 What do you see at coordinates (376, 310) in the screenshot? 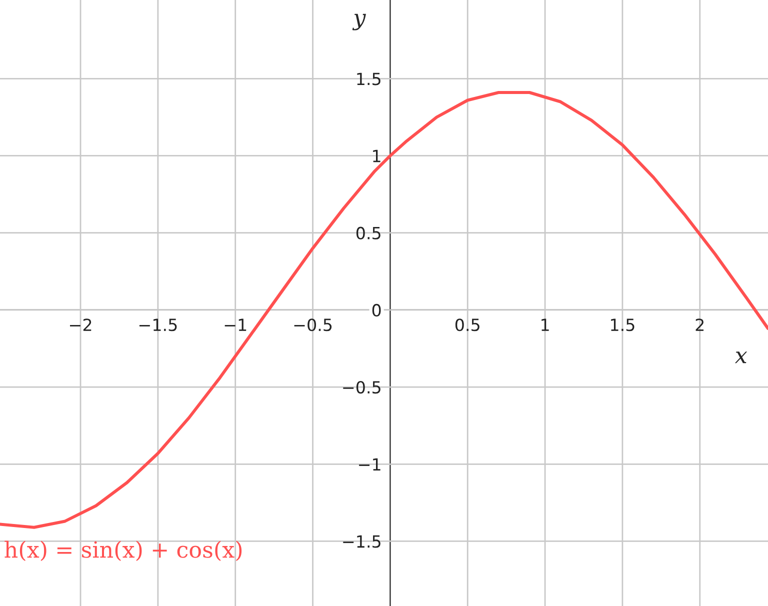
I see `y-tick-label: 0` at bounding box center [376, 310].